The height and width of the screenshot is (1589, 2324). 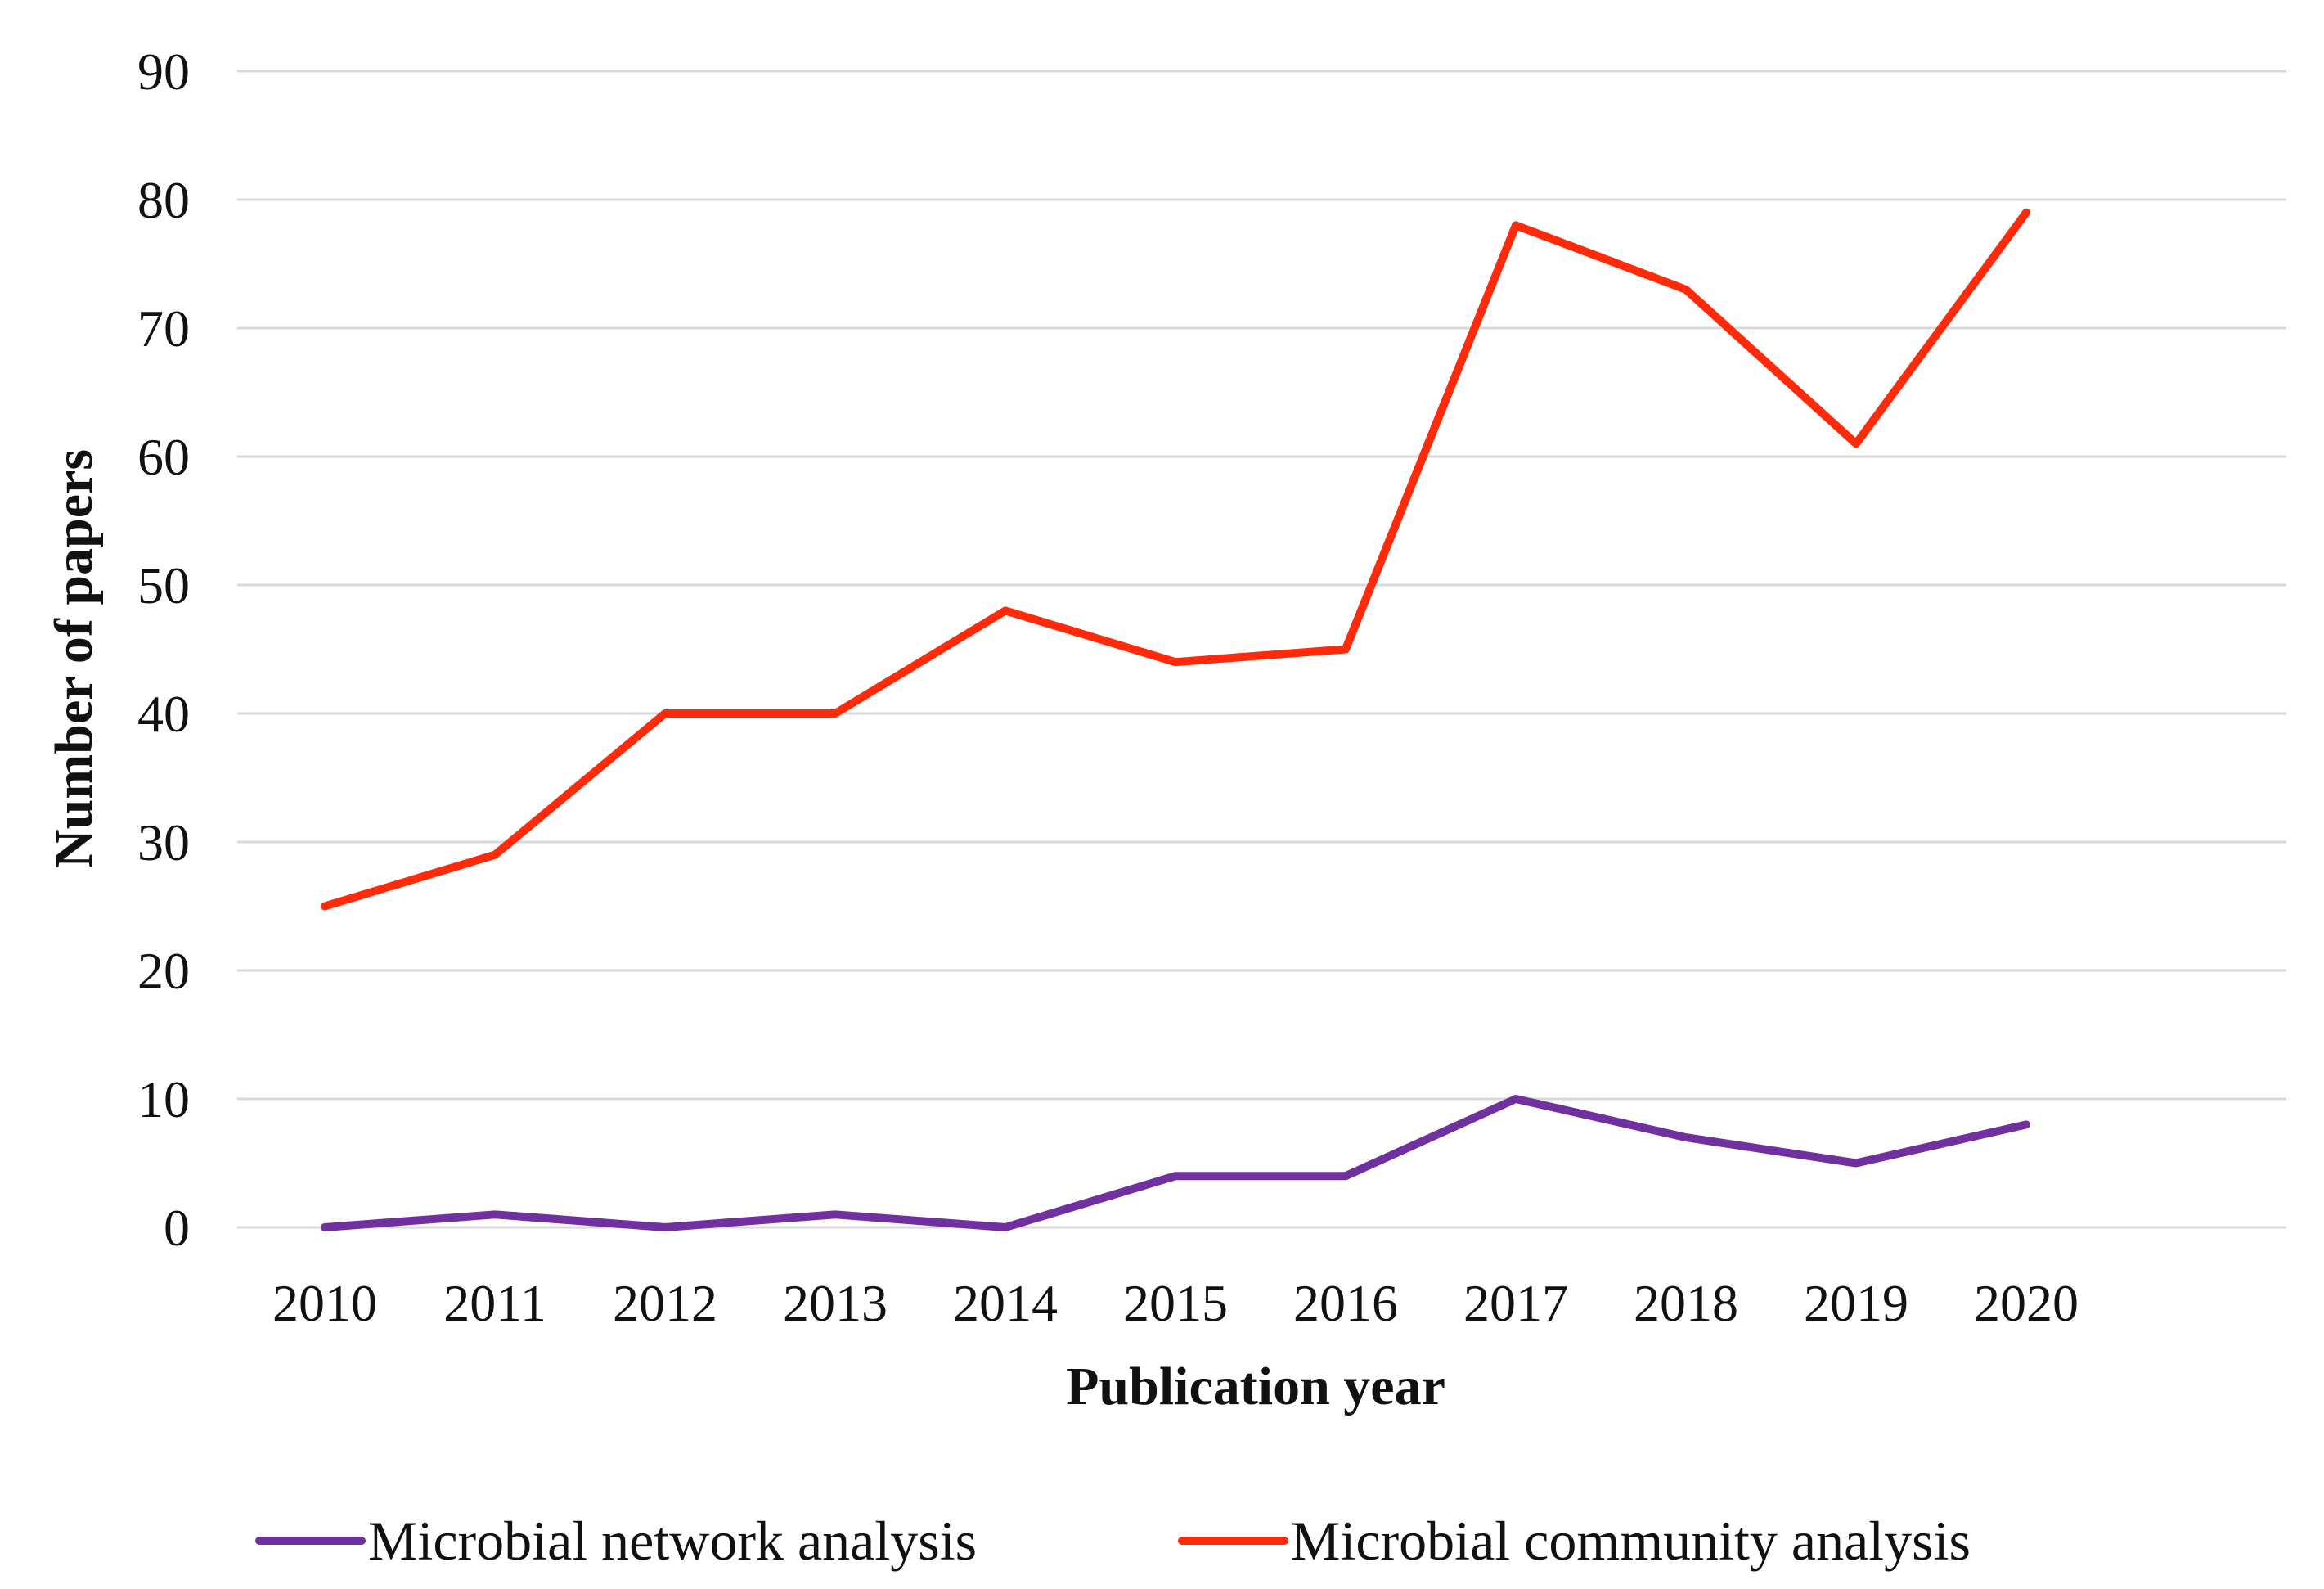 What do you see at coordinates (163, 1099) in the screenshot?
I see `y-tick-label: 10` at bounding box center [163, 1099].